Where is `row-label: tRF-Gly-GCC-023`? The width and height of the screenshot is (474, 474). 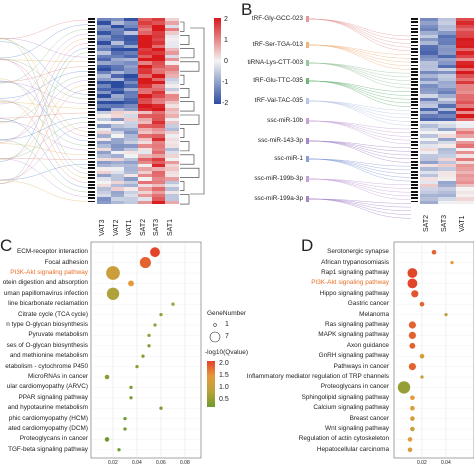 row-label: tRF-Gly-GCC-023 is located at coordinates (277, 18).